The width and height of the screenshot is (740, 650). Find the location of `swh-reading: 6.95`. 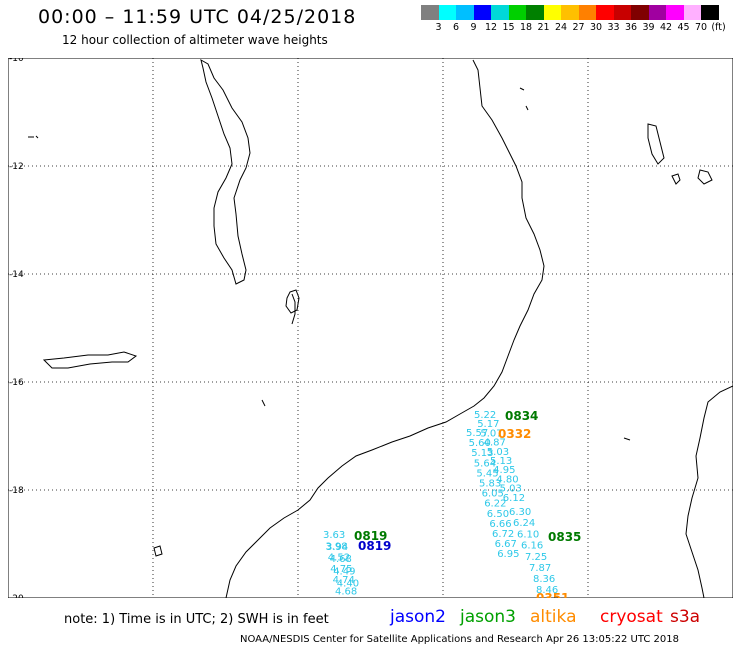

swh-reading: 6.95 is located at coordinates (508, 554).